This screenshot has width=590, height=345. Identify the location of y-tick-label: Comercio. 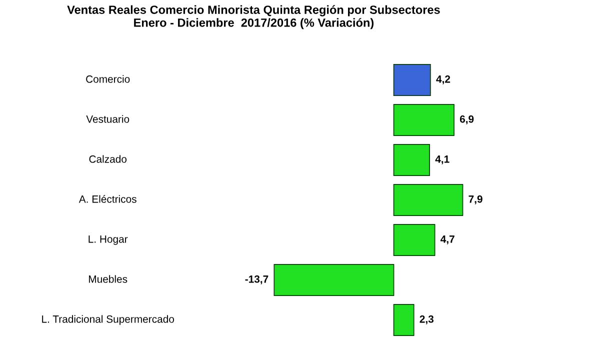
(108, 79).